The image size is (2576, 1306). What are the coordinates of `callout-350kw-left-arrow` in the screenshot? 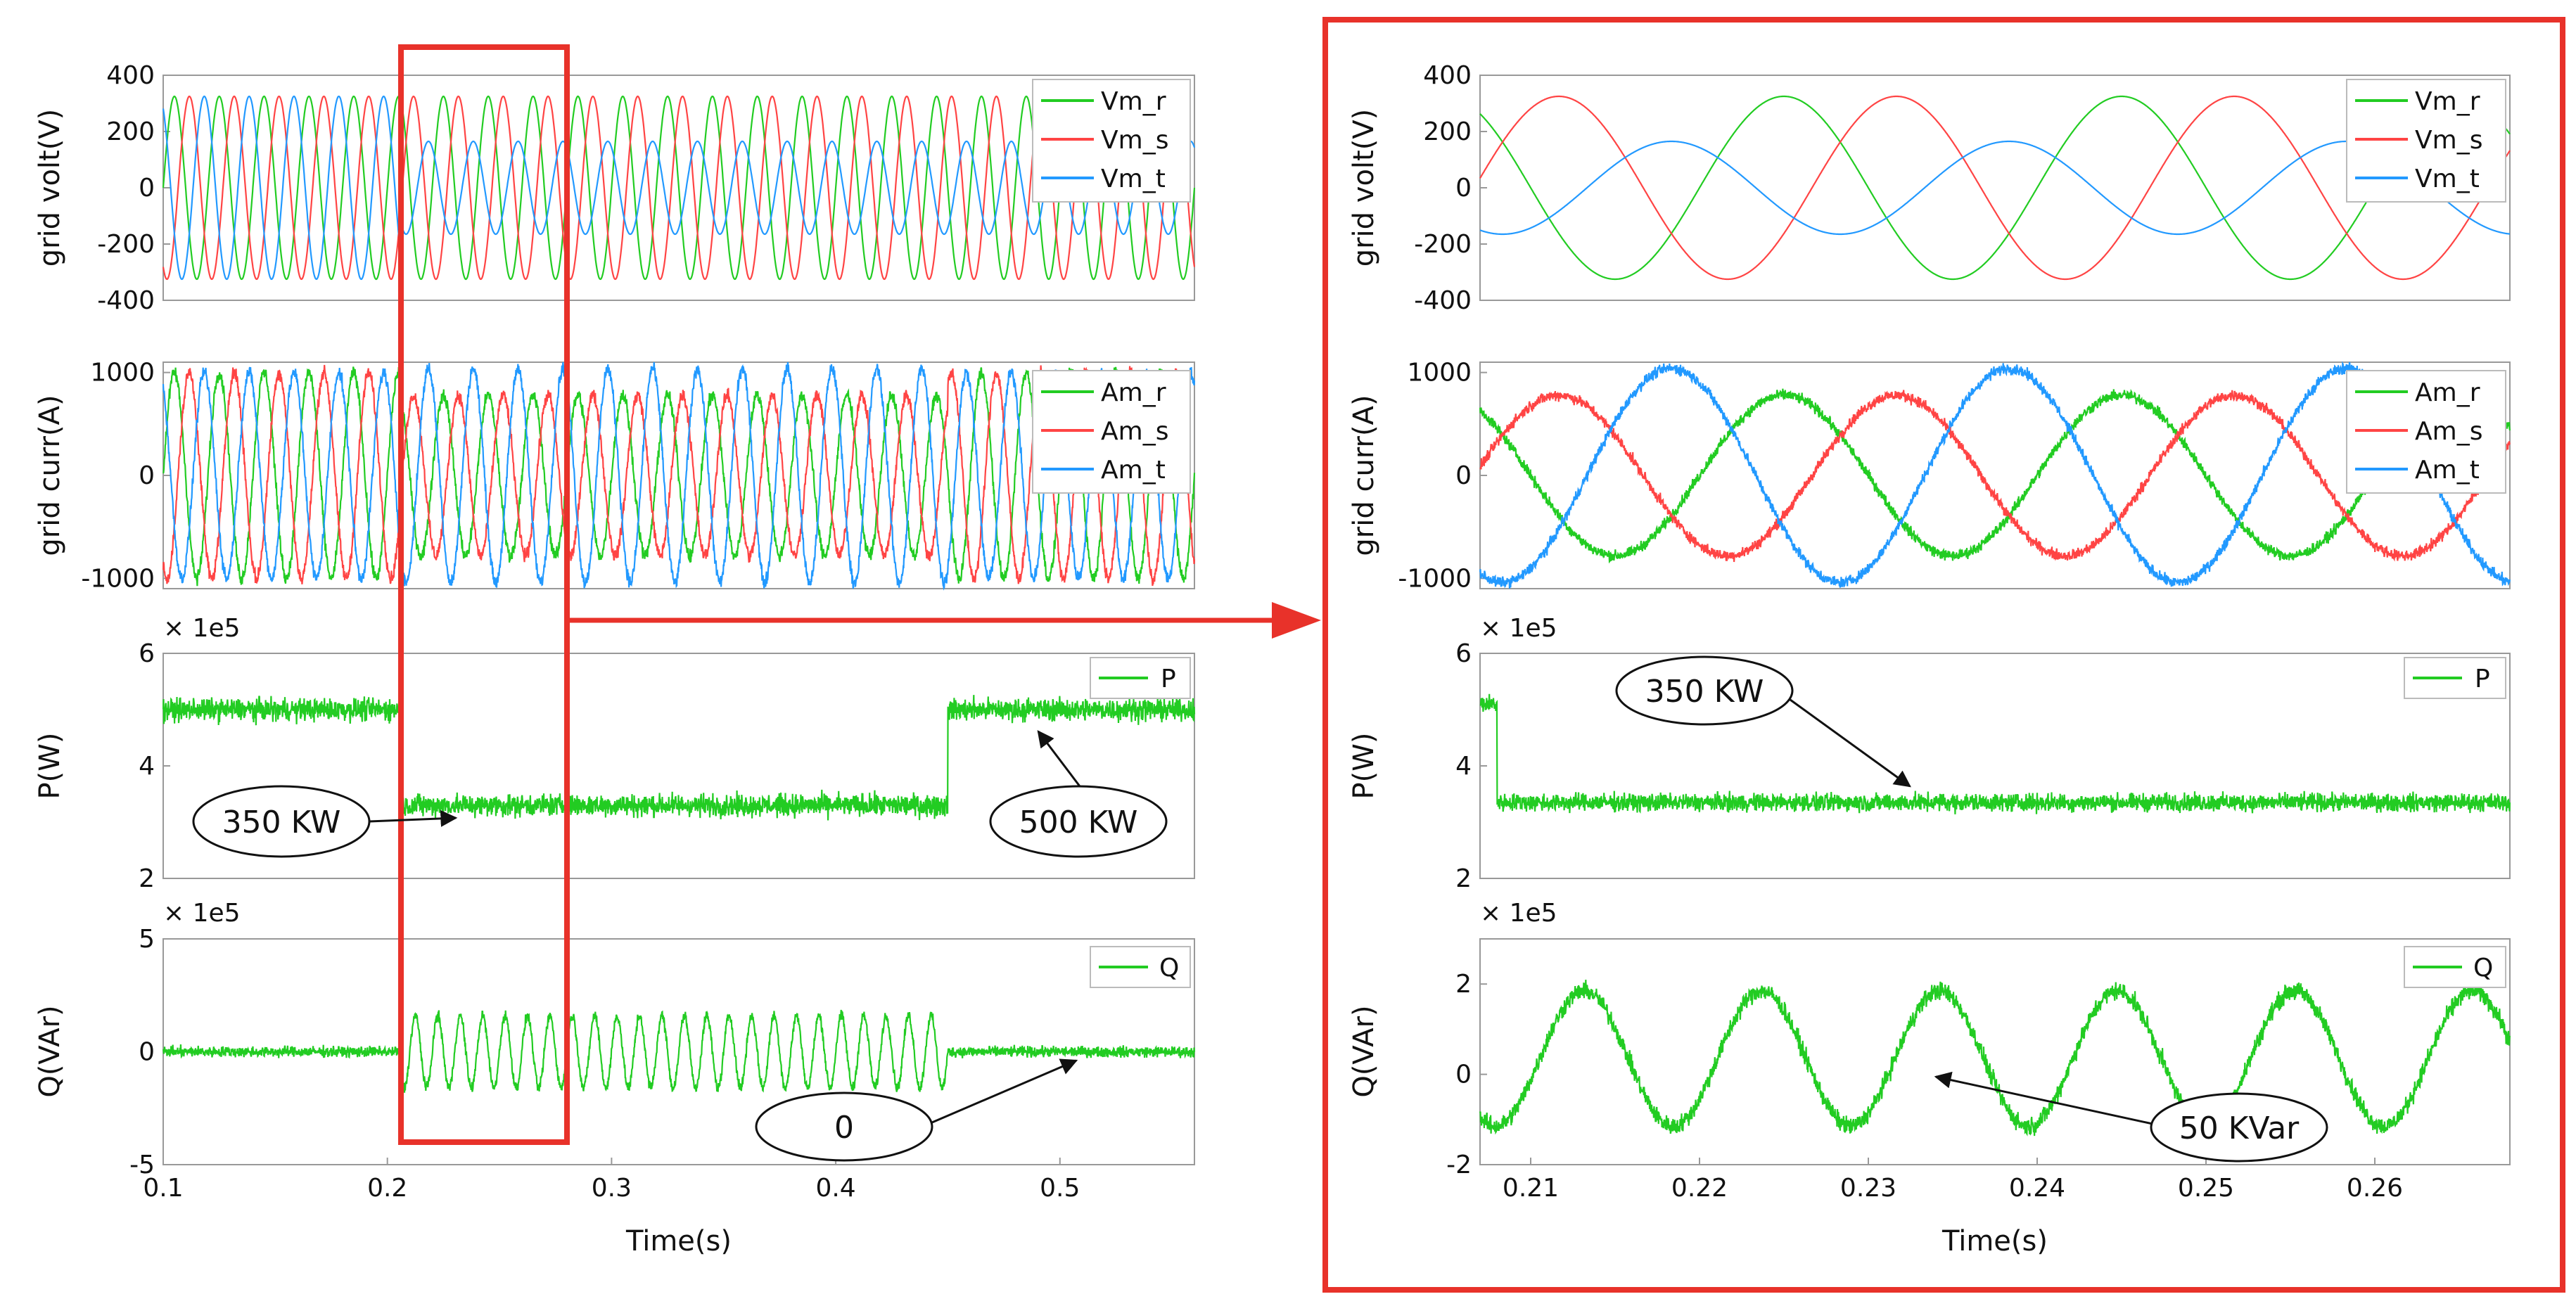 It's located at (413, 818).